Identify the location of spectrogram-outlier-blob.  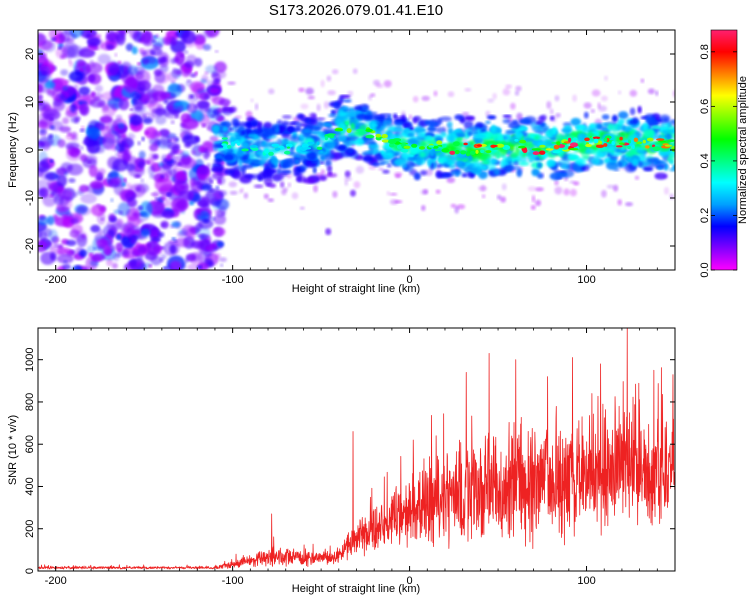
(328, 232).